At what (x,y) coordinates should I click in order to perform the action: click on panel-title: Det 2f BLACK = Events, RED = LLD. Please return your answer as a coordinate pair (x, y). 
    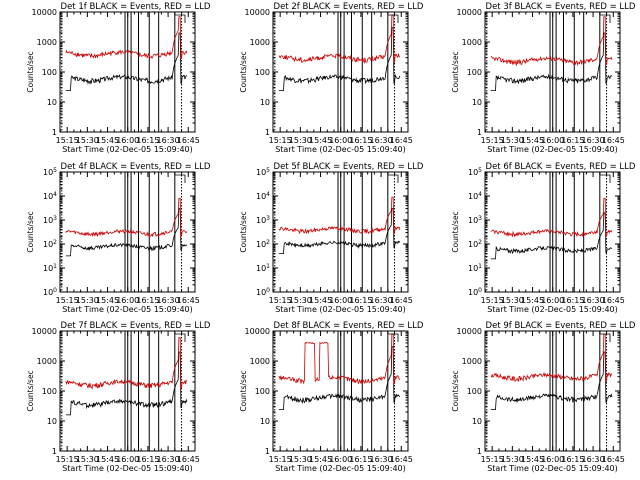
    Looking at the image, I should click on (349, 7).